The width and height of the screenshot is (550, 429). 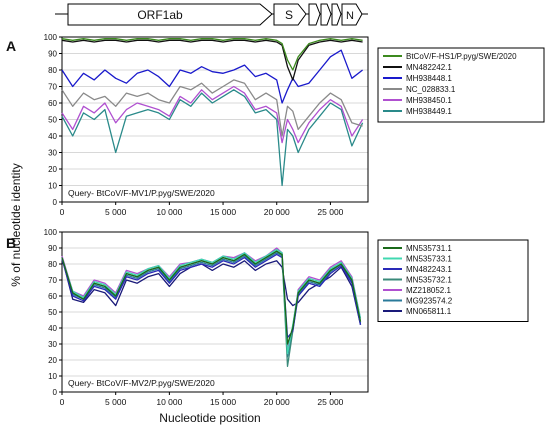 What do you see at coordinates (428, 290) in the screenshot?
I see `legend-label: MZ218052.1` at bounding box center [428, 290].